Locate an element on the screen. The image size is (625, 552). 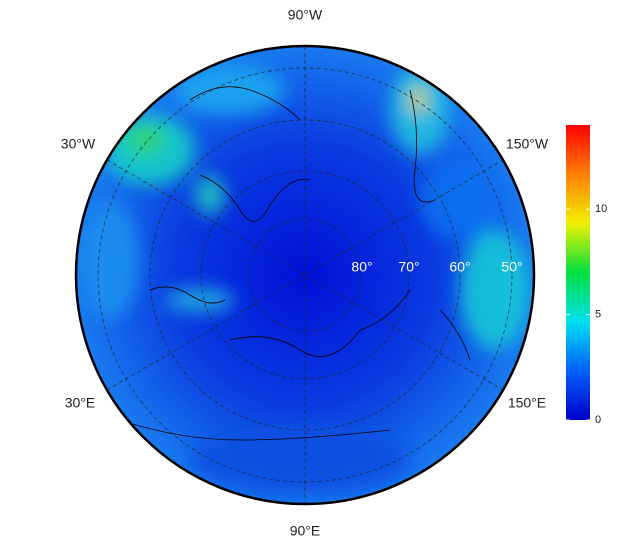
latitude-label: 70° is located at coordinates (408, 267).